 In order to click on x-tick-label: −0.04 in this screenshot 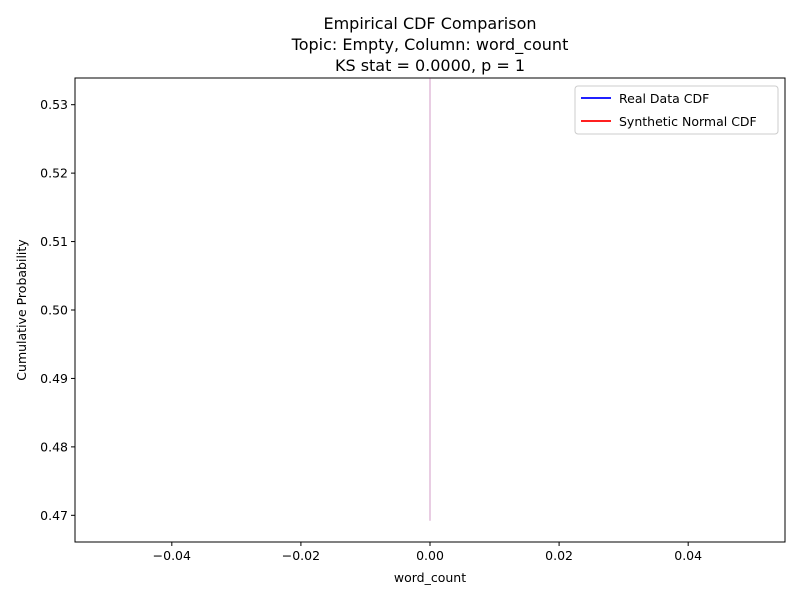, I will do `click(172, 555)`.